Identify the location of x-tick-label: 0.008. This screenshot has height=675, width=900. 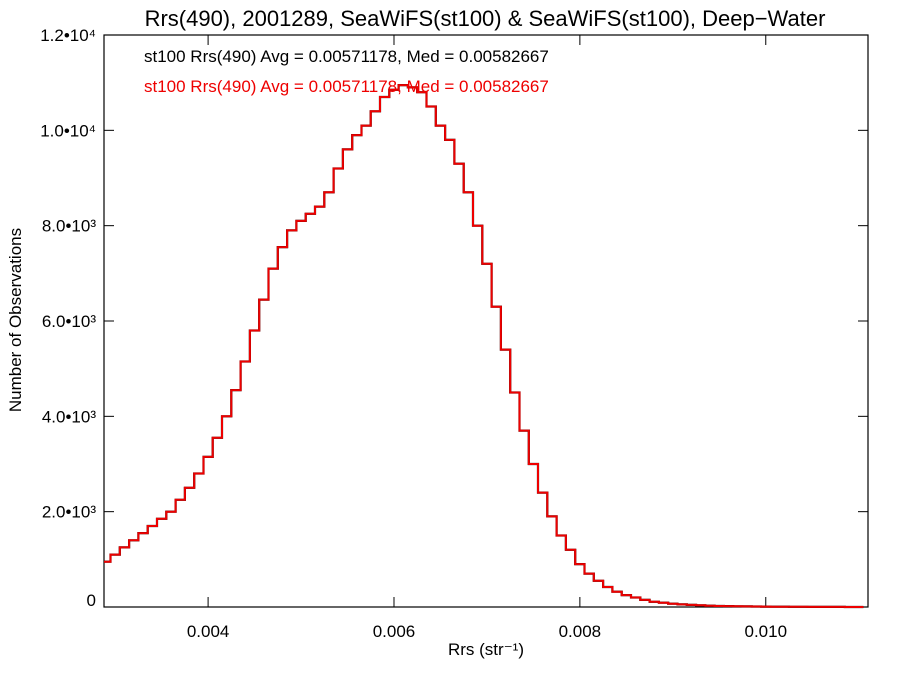
(580, 631).